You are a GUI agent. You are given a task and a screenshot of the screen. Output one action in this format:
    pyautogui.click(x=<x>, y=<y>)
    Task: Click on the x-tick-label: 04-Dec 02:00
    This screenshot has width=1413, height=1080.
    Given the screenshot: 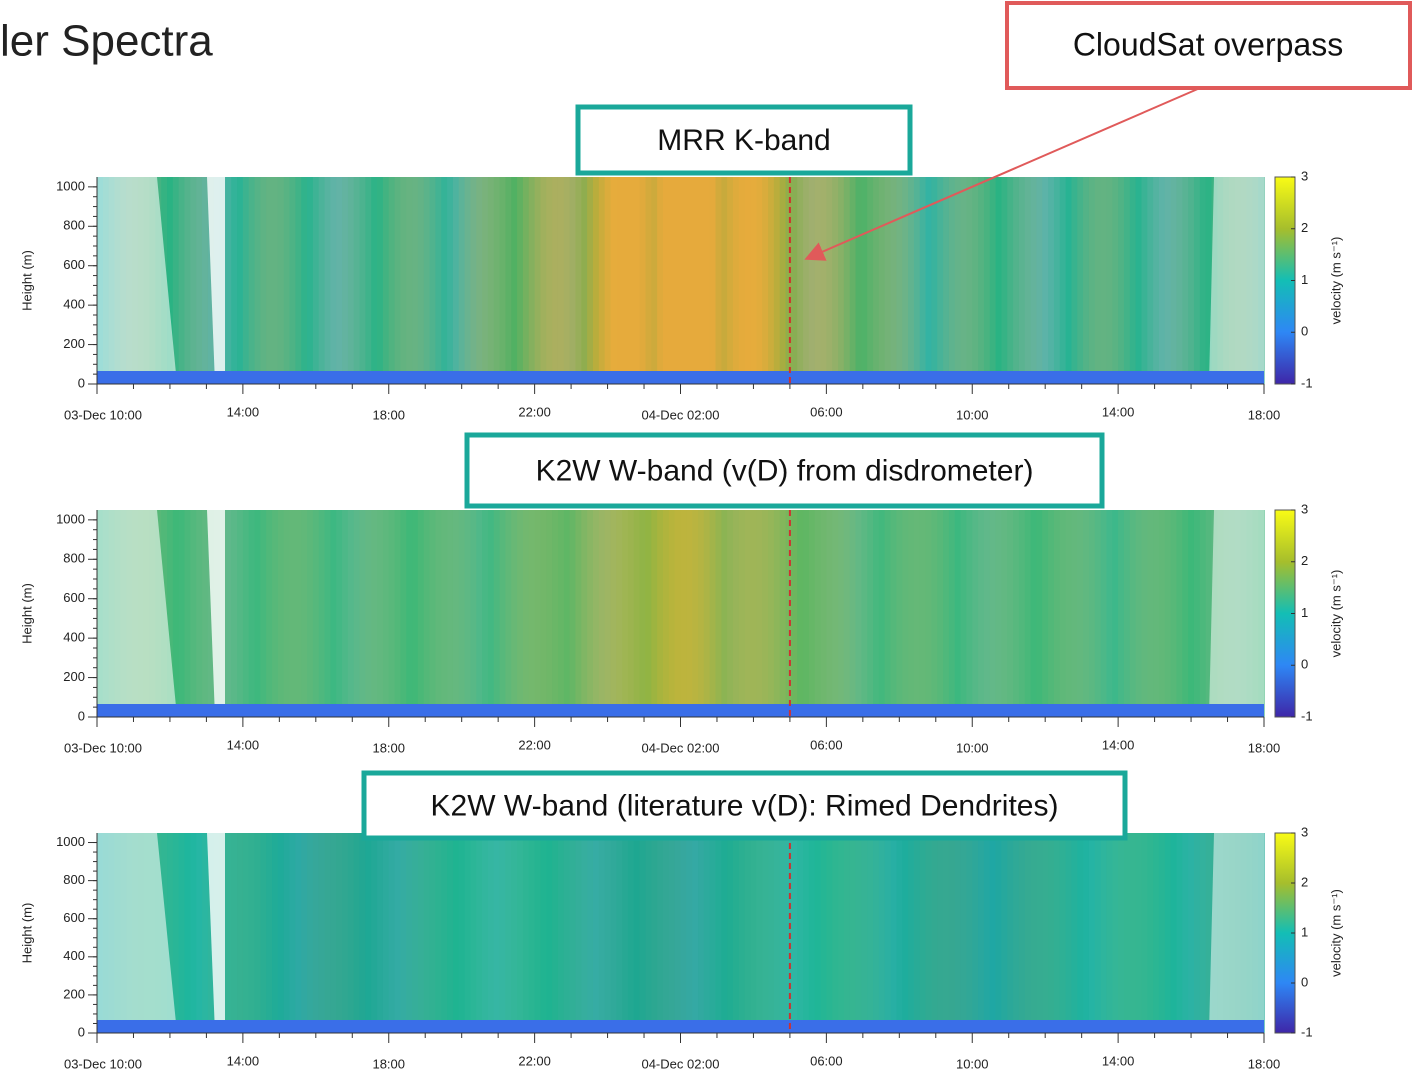 What is the action you would take?
    pyautogui.click(x=680, y=747)
    